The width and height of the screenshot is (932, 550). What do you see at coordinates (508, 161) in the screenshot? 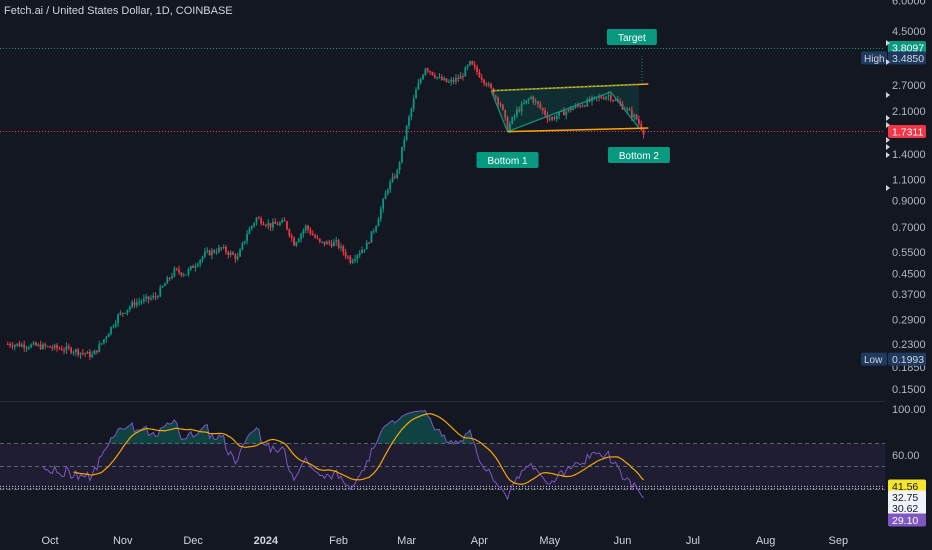
I see `annotation-label: Bottom 1` at bounding box center [508, 161].